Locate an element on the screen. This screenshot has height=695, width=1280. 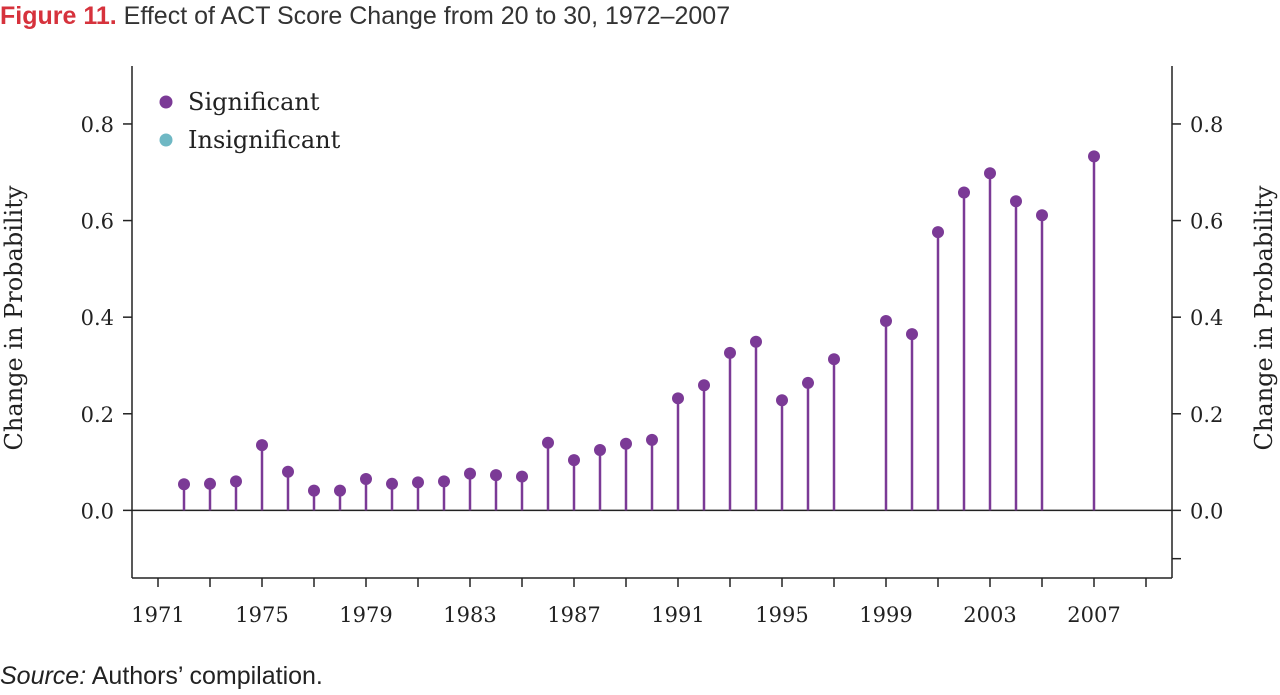
legend-marker-significant is located at coordinates (166, 102).